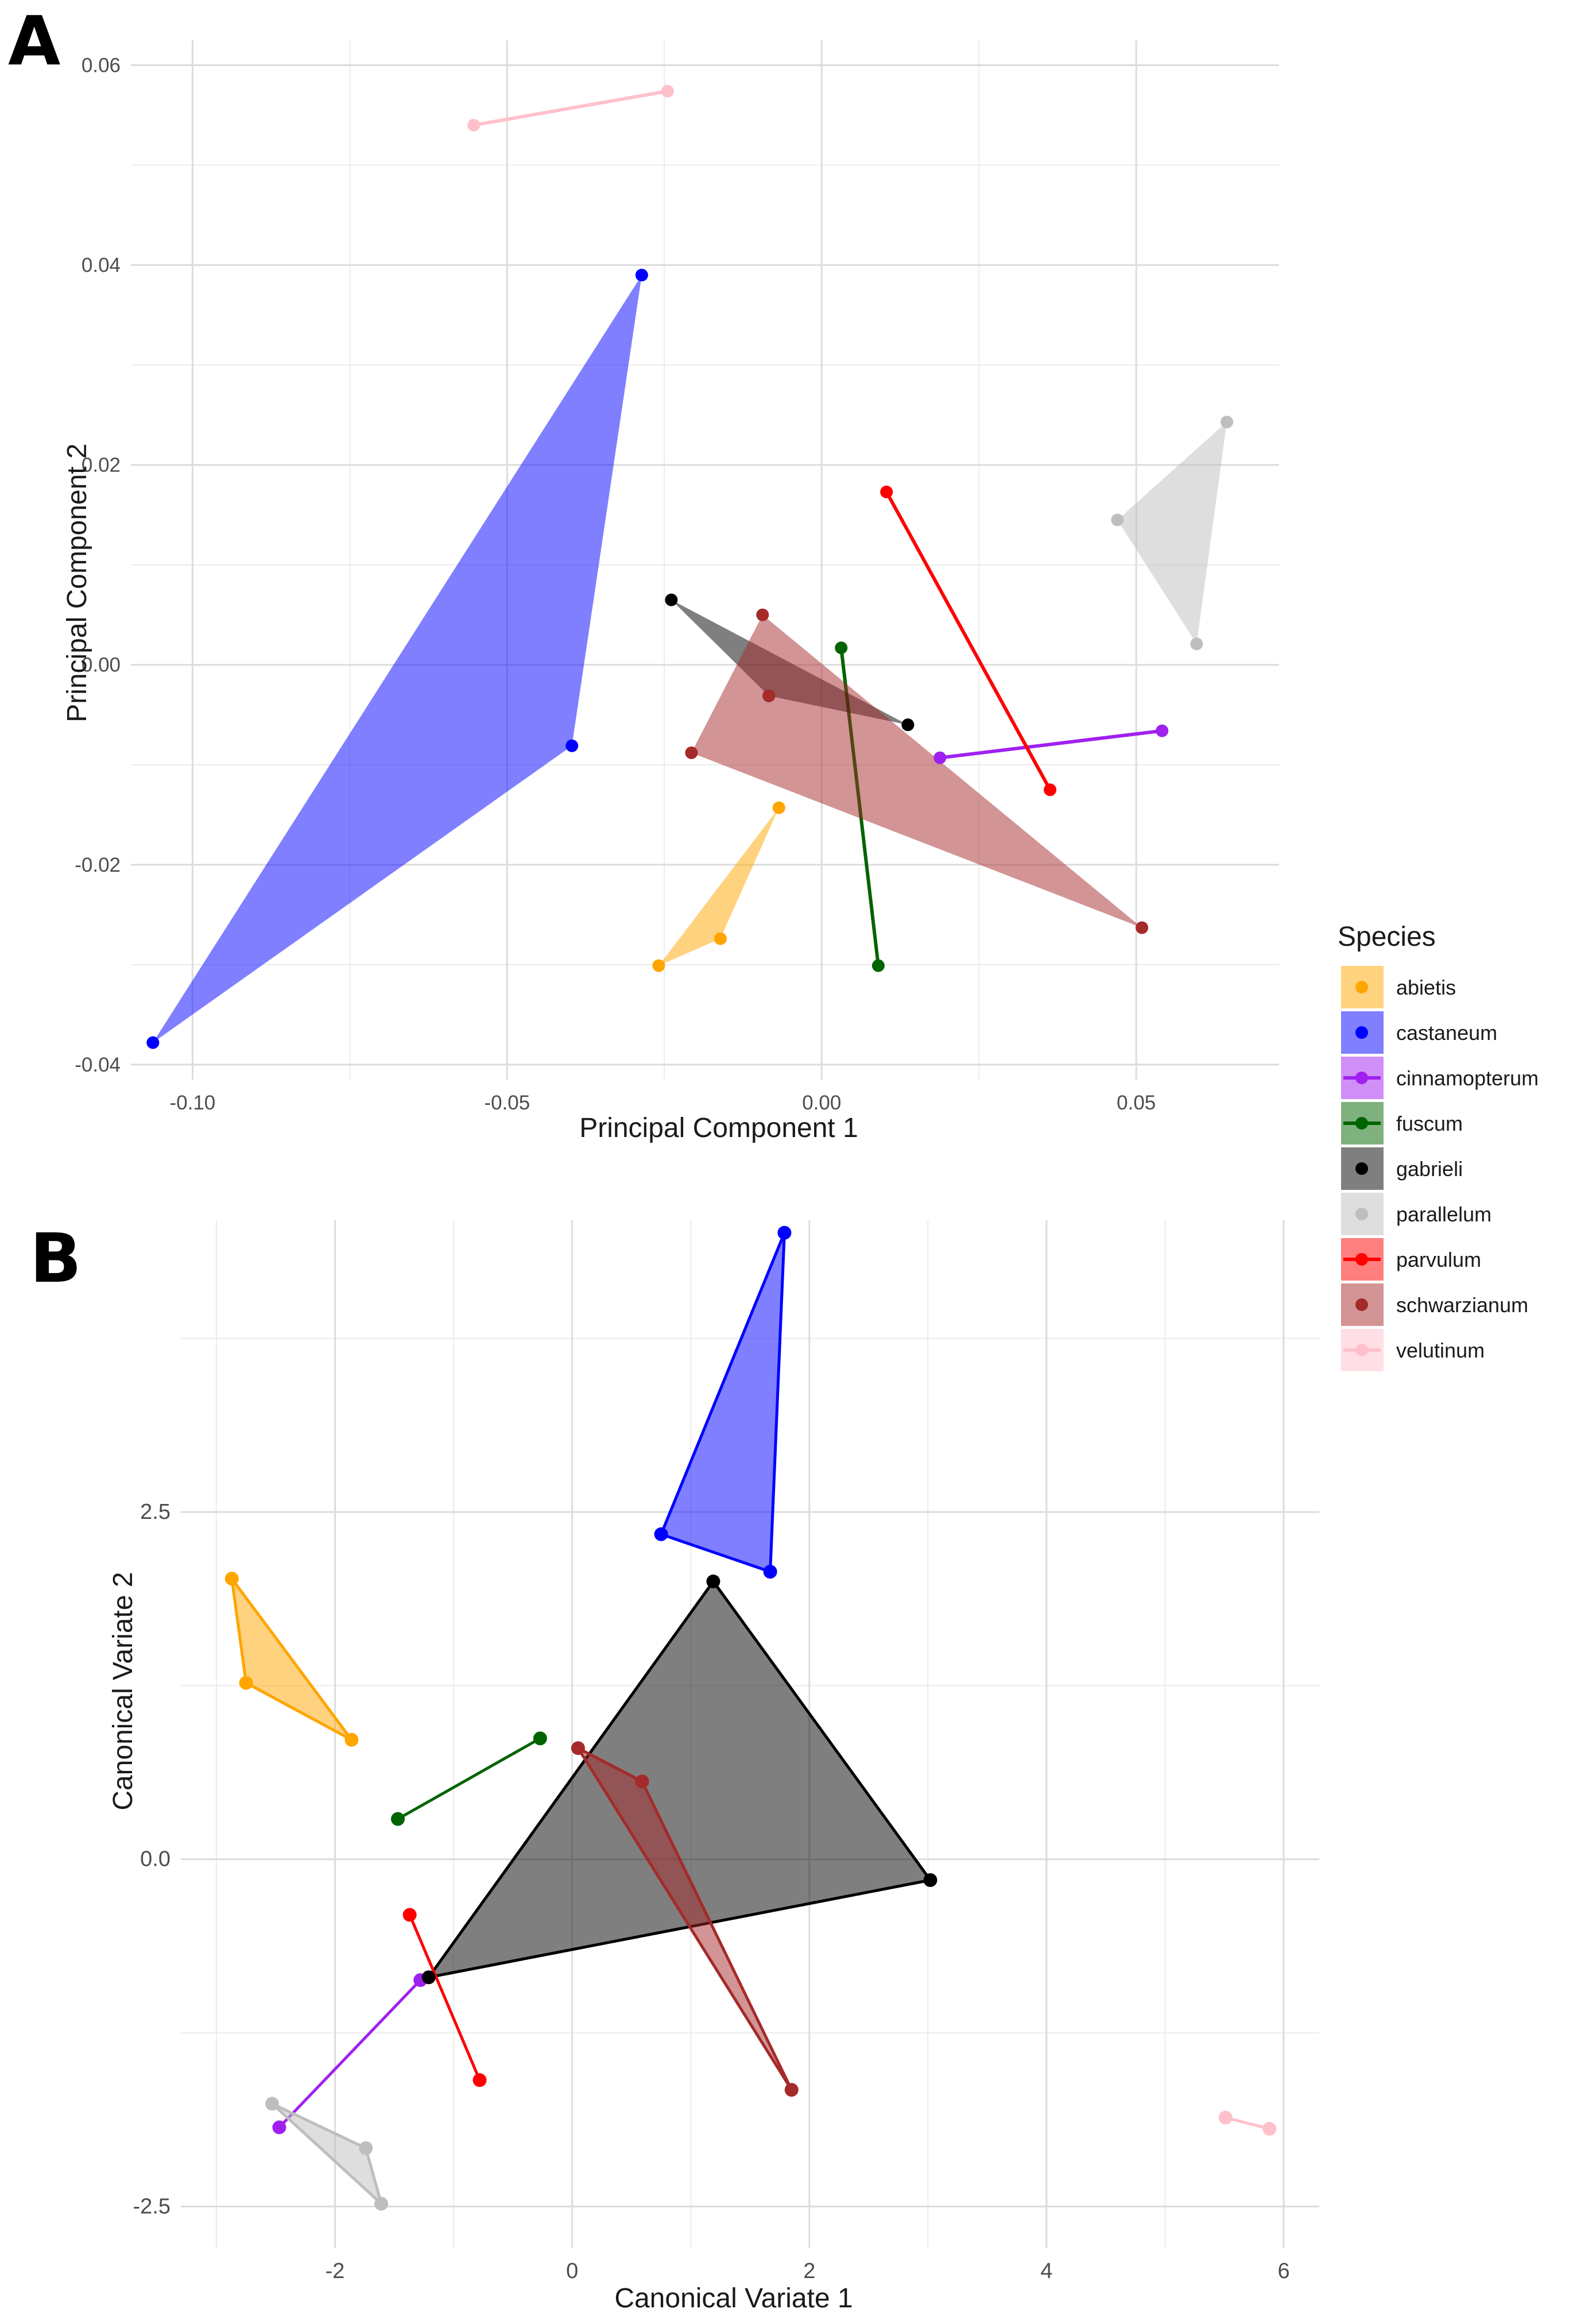 The image size is (1573, 2324). Describe the element at coordinates (667, 91) in the screenshot. I see `panel-a-point-velutinum` at that location.